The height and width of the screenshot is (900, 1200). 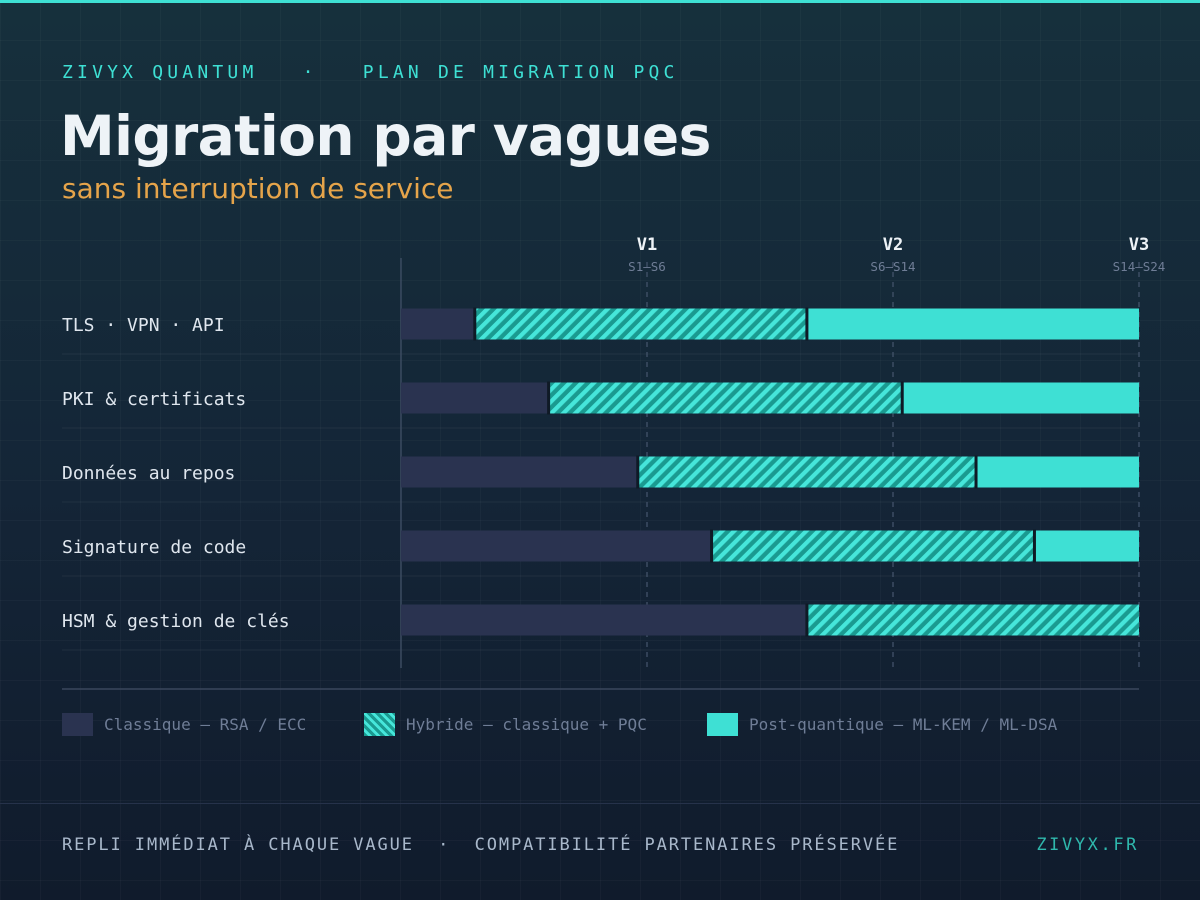 What do you see at coordinates (176, 621) in the screenshot?
I see `category-label: HSM & gestion de clés` at bounding box center [176, 621].